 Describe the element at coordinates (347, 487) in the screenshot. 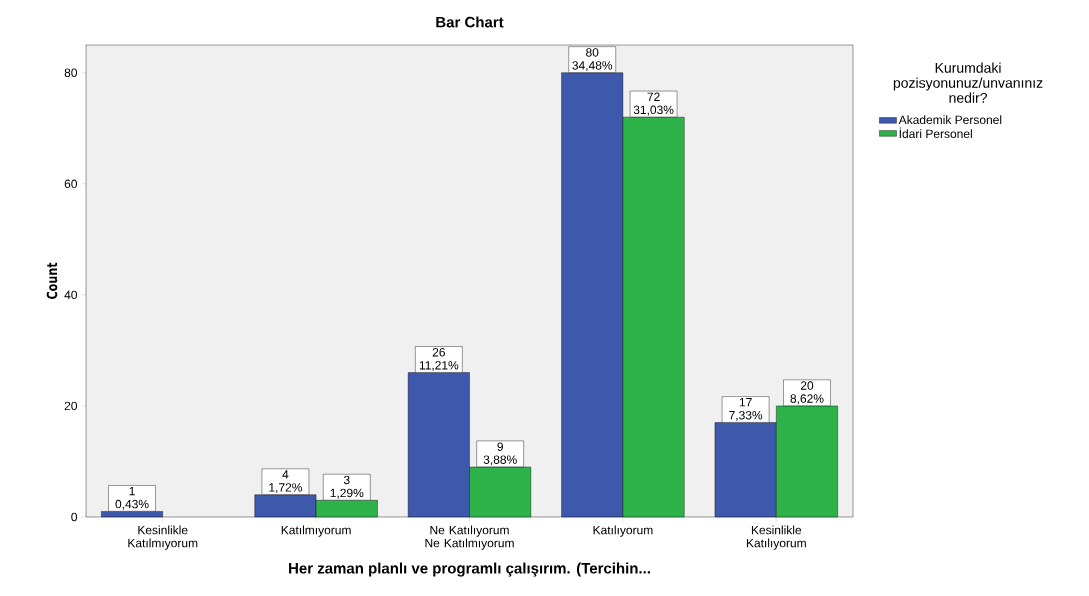

I see `data-label: 3 1,29%` at that location.